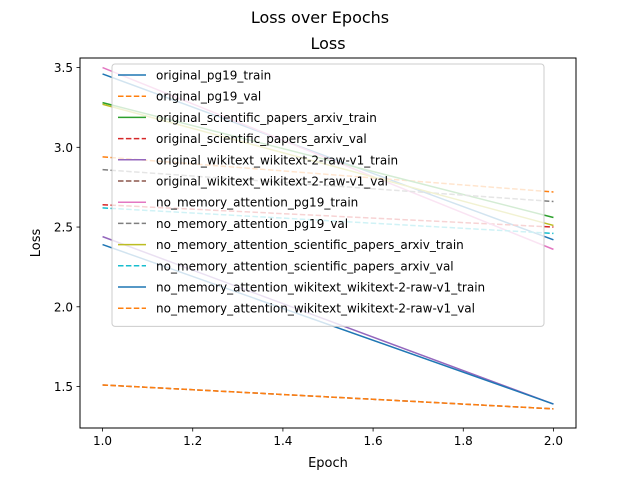  Describe the element at coordinates (63, 228) in the screenshot. I see `y-tick-label: 2.5` at that location.